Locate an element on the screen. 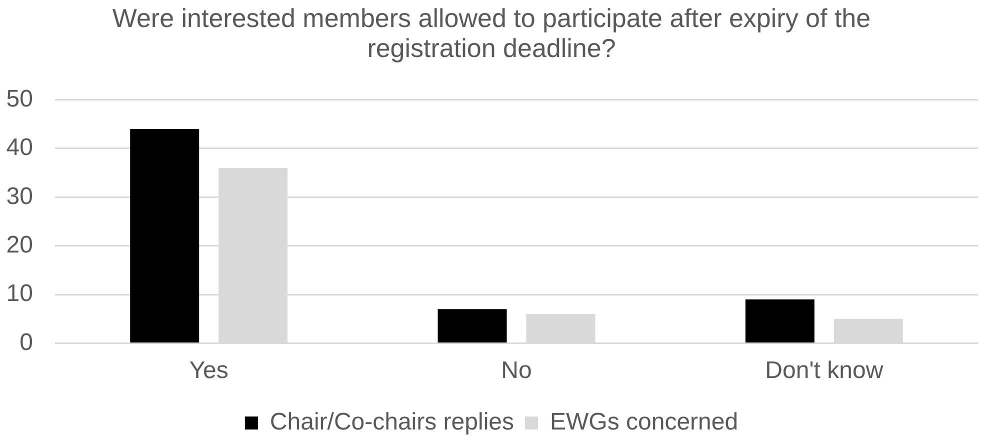 The width and height of the screenshot is (983, 445). legend-label: Chair/Co-chairs replies is located at coordinates (392, 422).